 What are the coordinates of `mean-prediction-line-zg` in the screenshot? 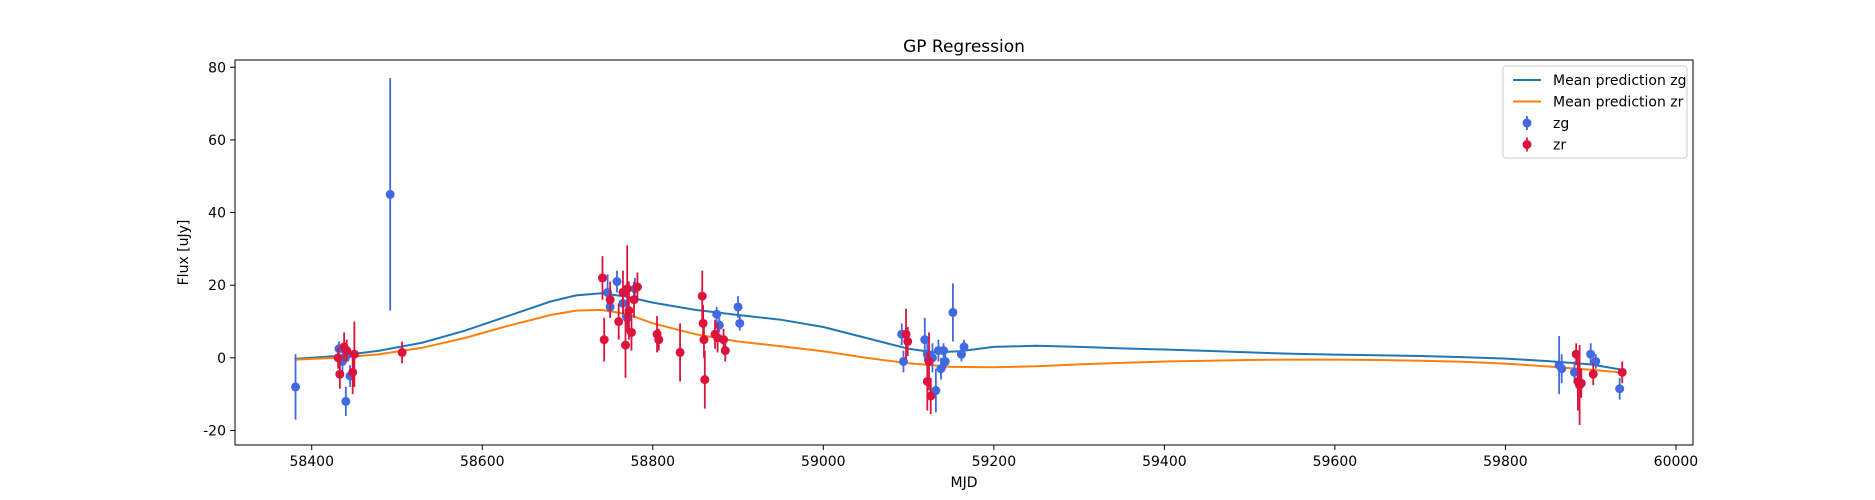 It's located at (957, 331).